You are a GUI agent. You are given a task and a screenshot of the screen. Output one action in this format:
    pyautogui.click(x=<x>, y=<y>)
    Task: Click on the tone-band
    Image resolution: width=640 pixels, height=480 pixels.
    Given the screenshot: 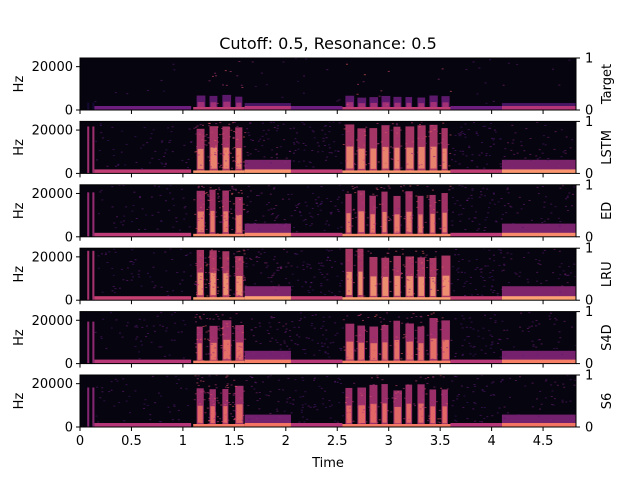 What is the action you would take?
    pyautogui.click(x=267, y=234)
    